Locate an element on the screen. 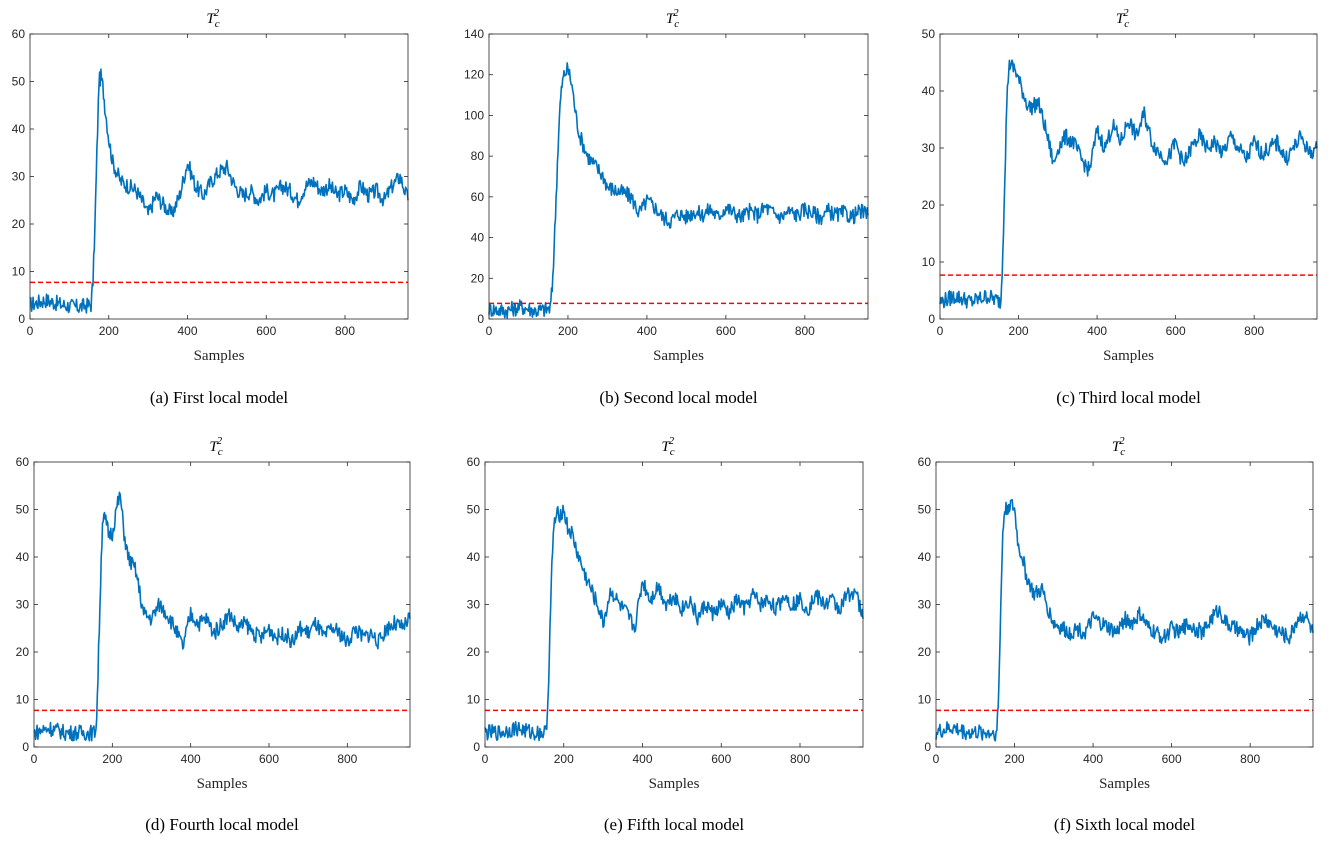  panel-caption: (c) Third local model is located at coordinates (1128, 397).